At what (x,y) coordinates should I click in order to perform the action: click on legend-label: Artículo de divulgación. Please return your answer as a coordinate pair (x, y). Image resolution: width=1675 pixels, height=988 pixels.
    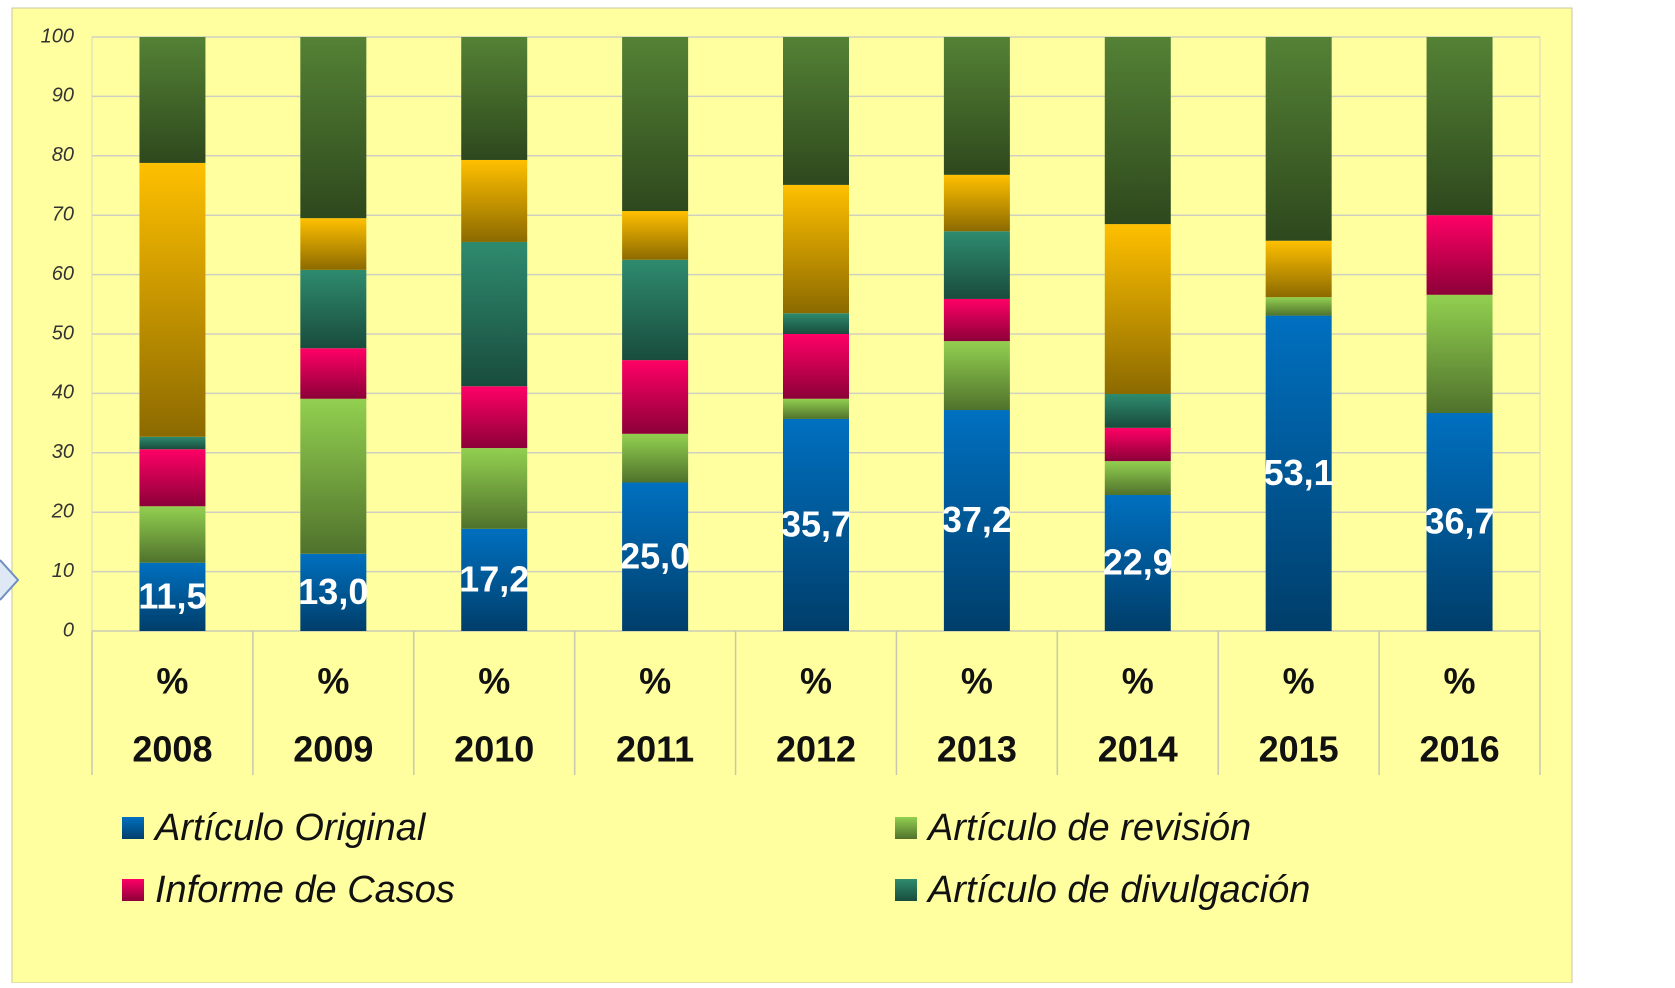
    Looking at the image, I should click on (1118, 890).